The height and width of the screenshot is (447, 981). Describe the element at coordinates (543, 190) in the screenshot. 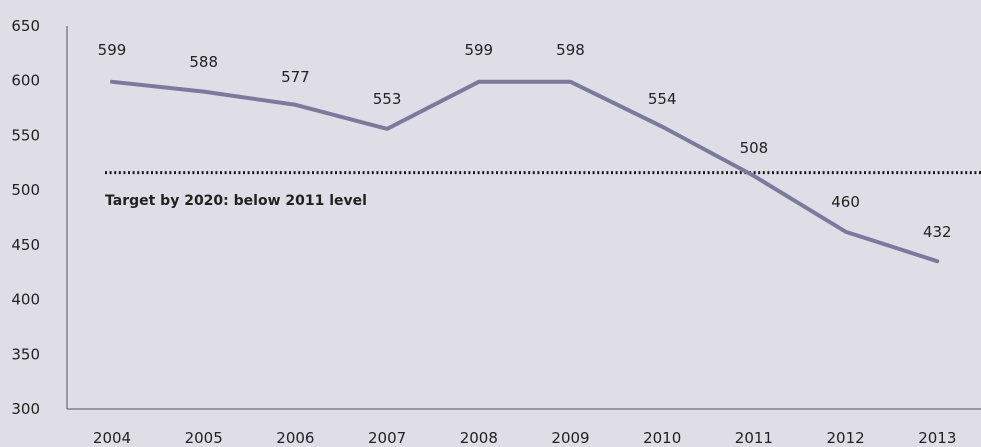

I see `target-reference: Target by 2020: below 2011 level` at that location.